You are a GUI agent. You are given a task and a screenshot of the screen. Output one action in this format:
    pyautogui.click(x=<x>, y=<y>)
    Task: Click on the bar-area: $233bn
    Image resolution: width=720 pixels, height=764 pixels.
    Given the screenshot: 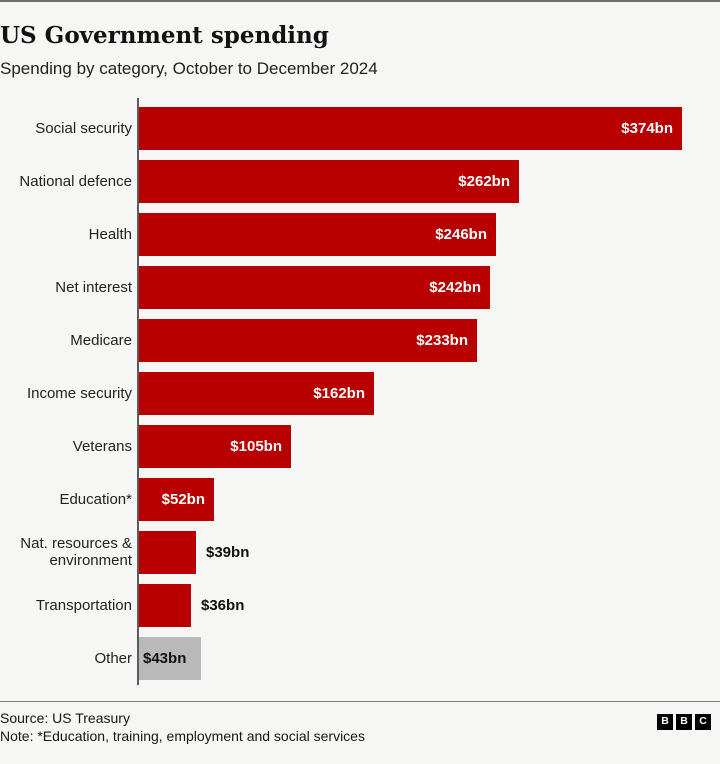 What is the action you would take?
    pyautogui.click(x=429, y=340)
    